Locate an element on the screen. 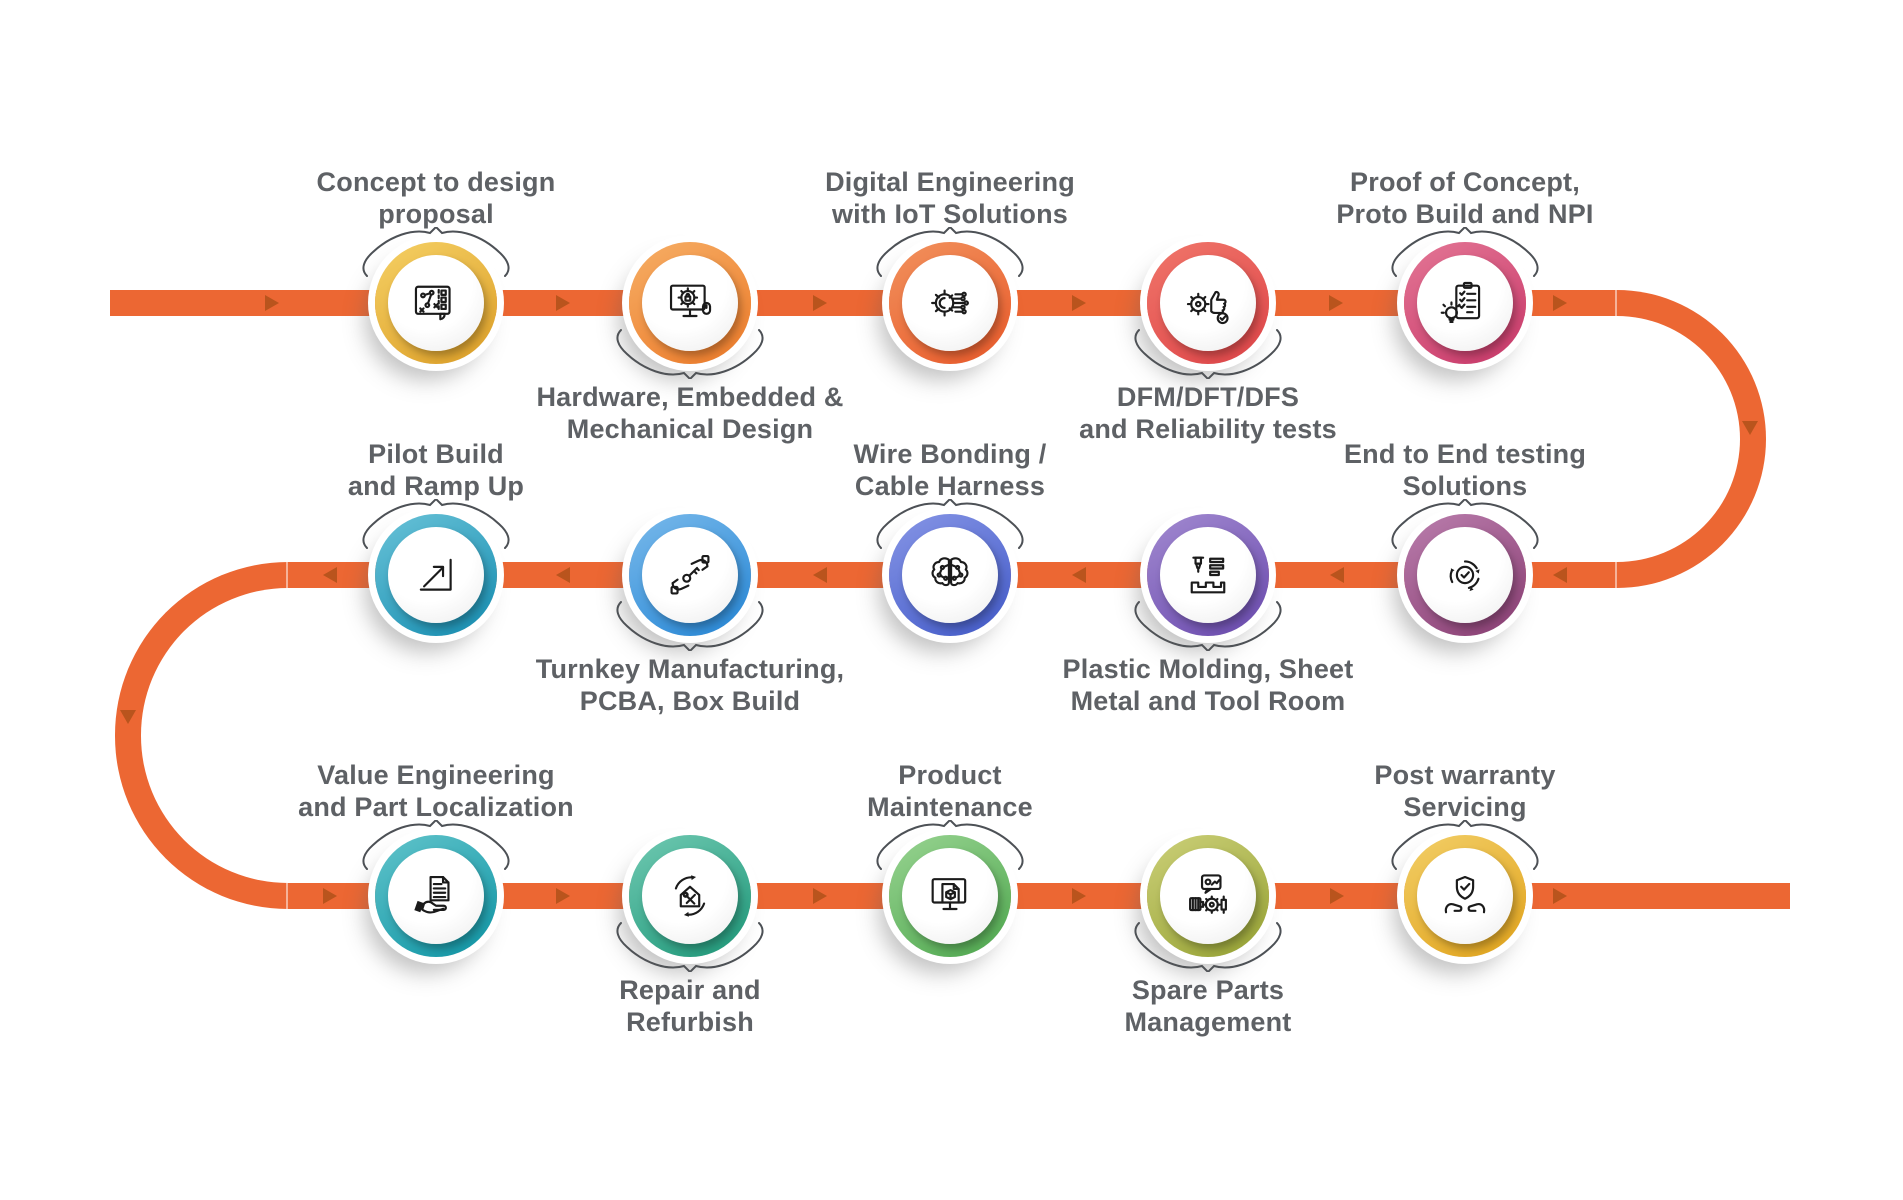 Image resolution: width=1903 pixels, height=1200 pixels. node-label: Turnkey Manufacturing, PCBA, Box Build is located at coordinates (690, 685).